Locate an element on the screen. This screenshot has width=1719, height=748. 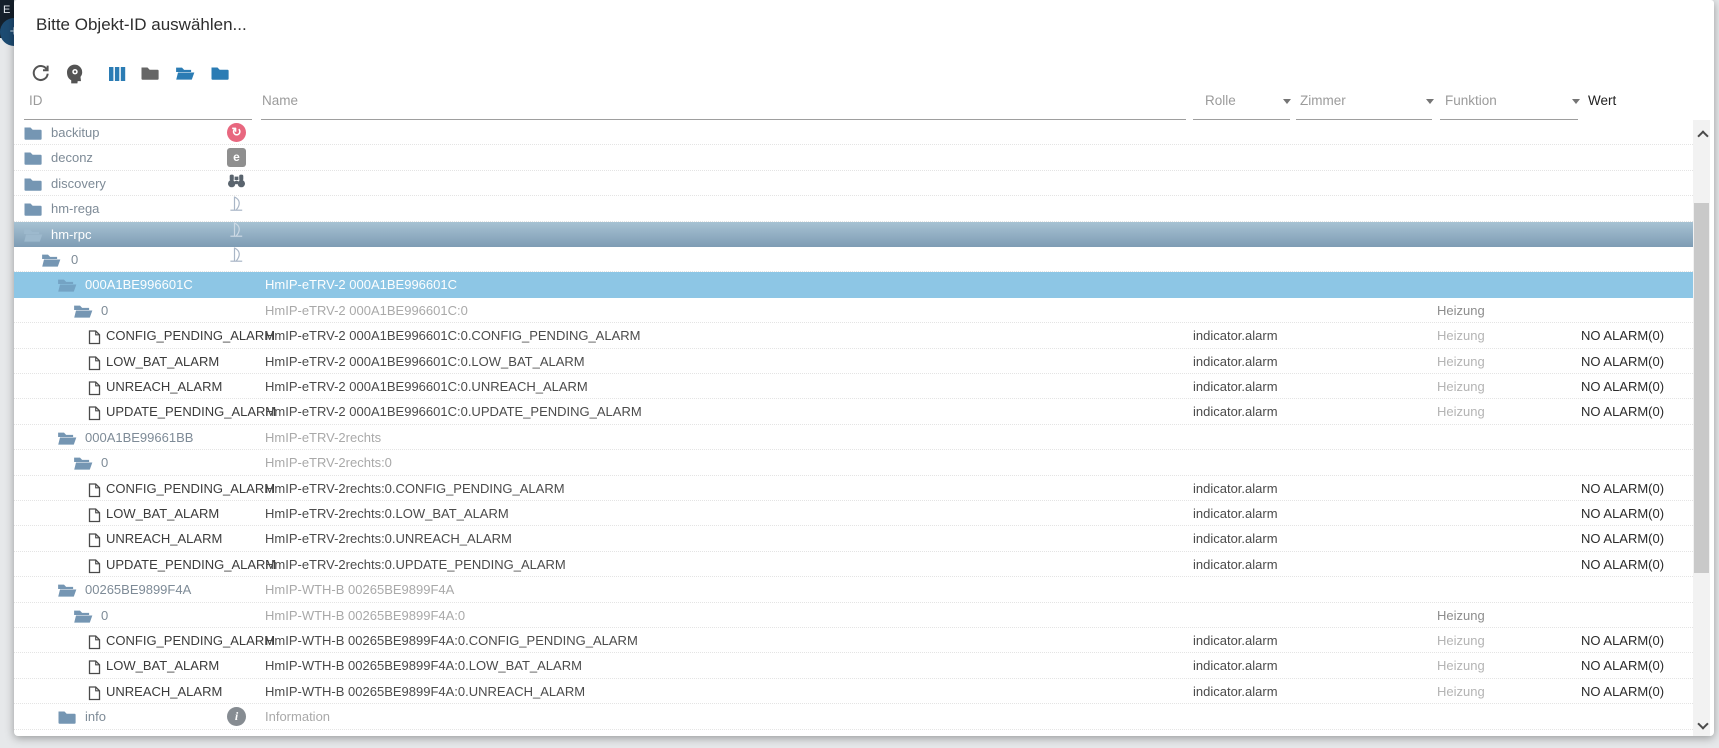
name-filter-input: Name is located at coordinates (280, 100).